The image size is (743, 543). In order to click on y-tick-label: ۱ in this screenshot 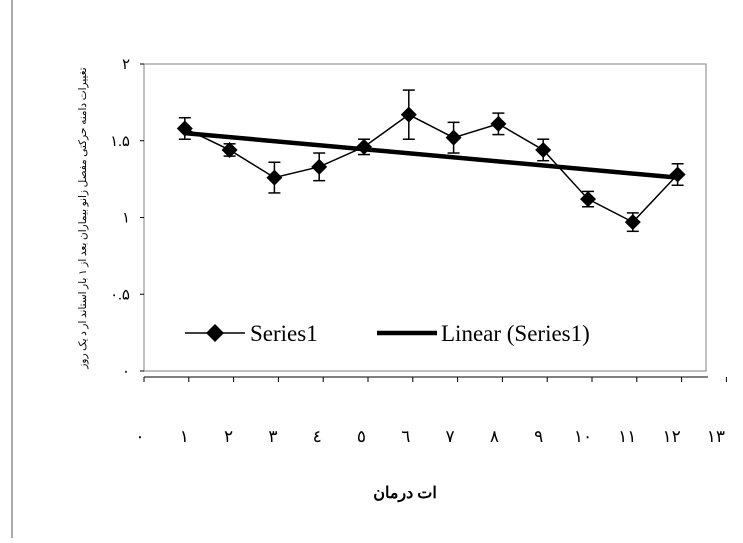, I will do `click(126, 219)`.